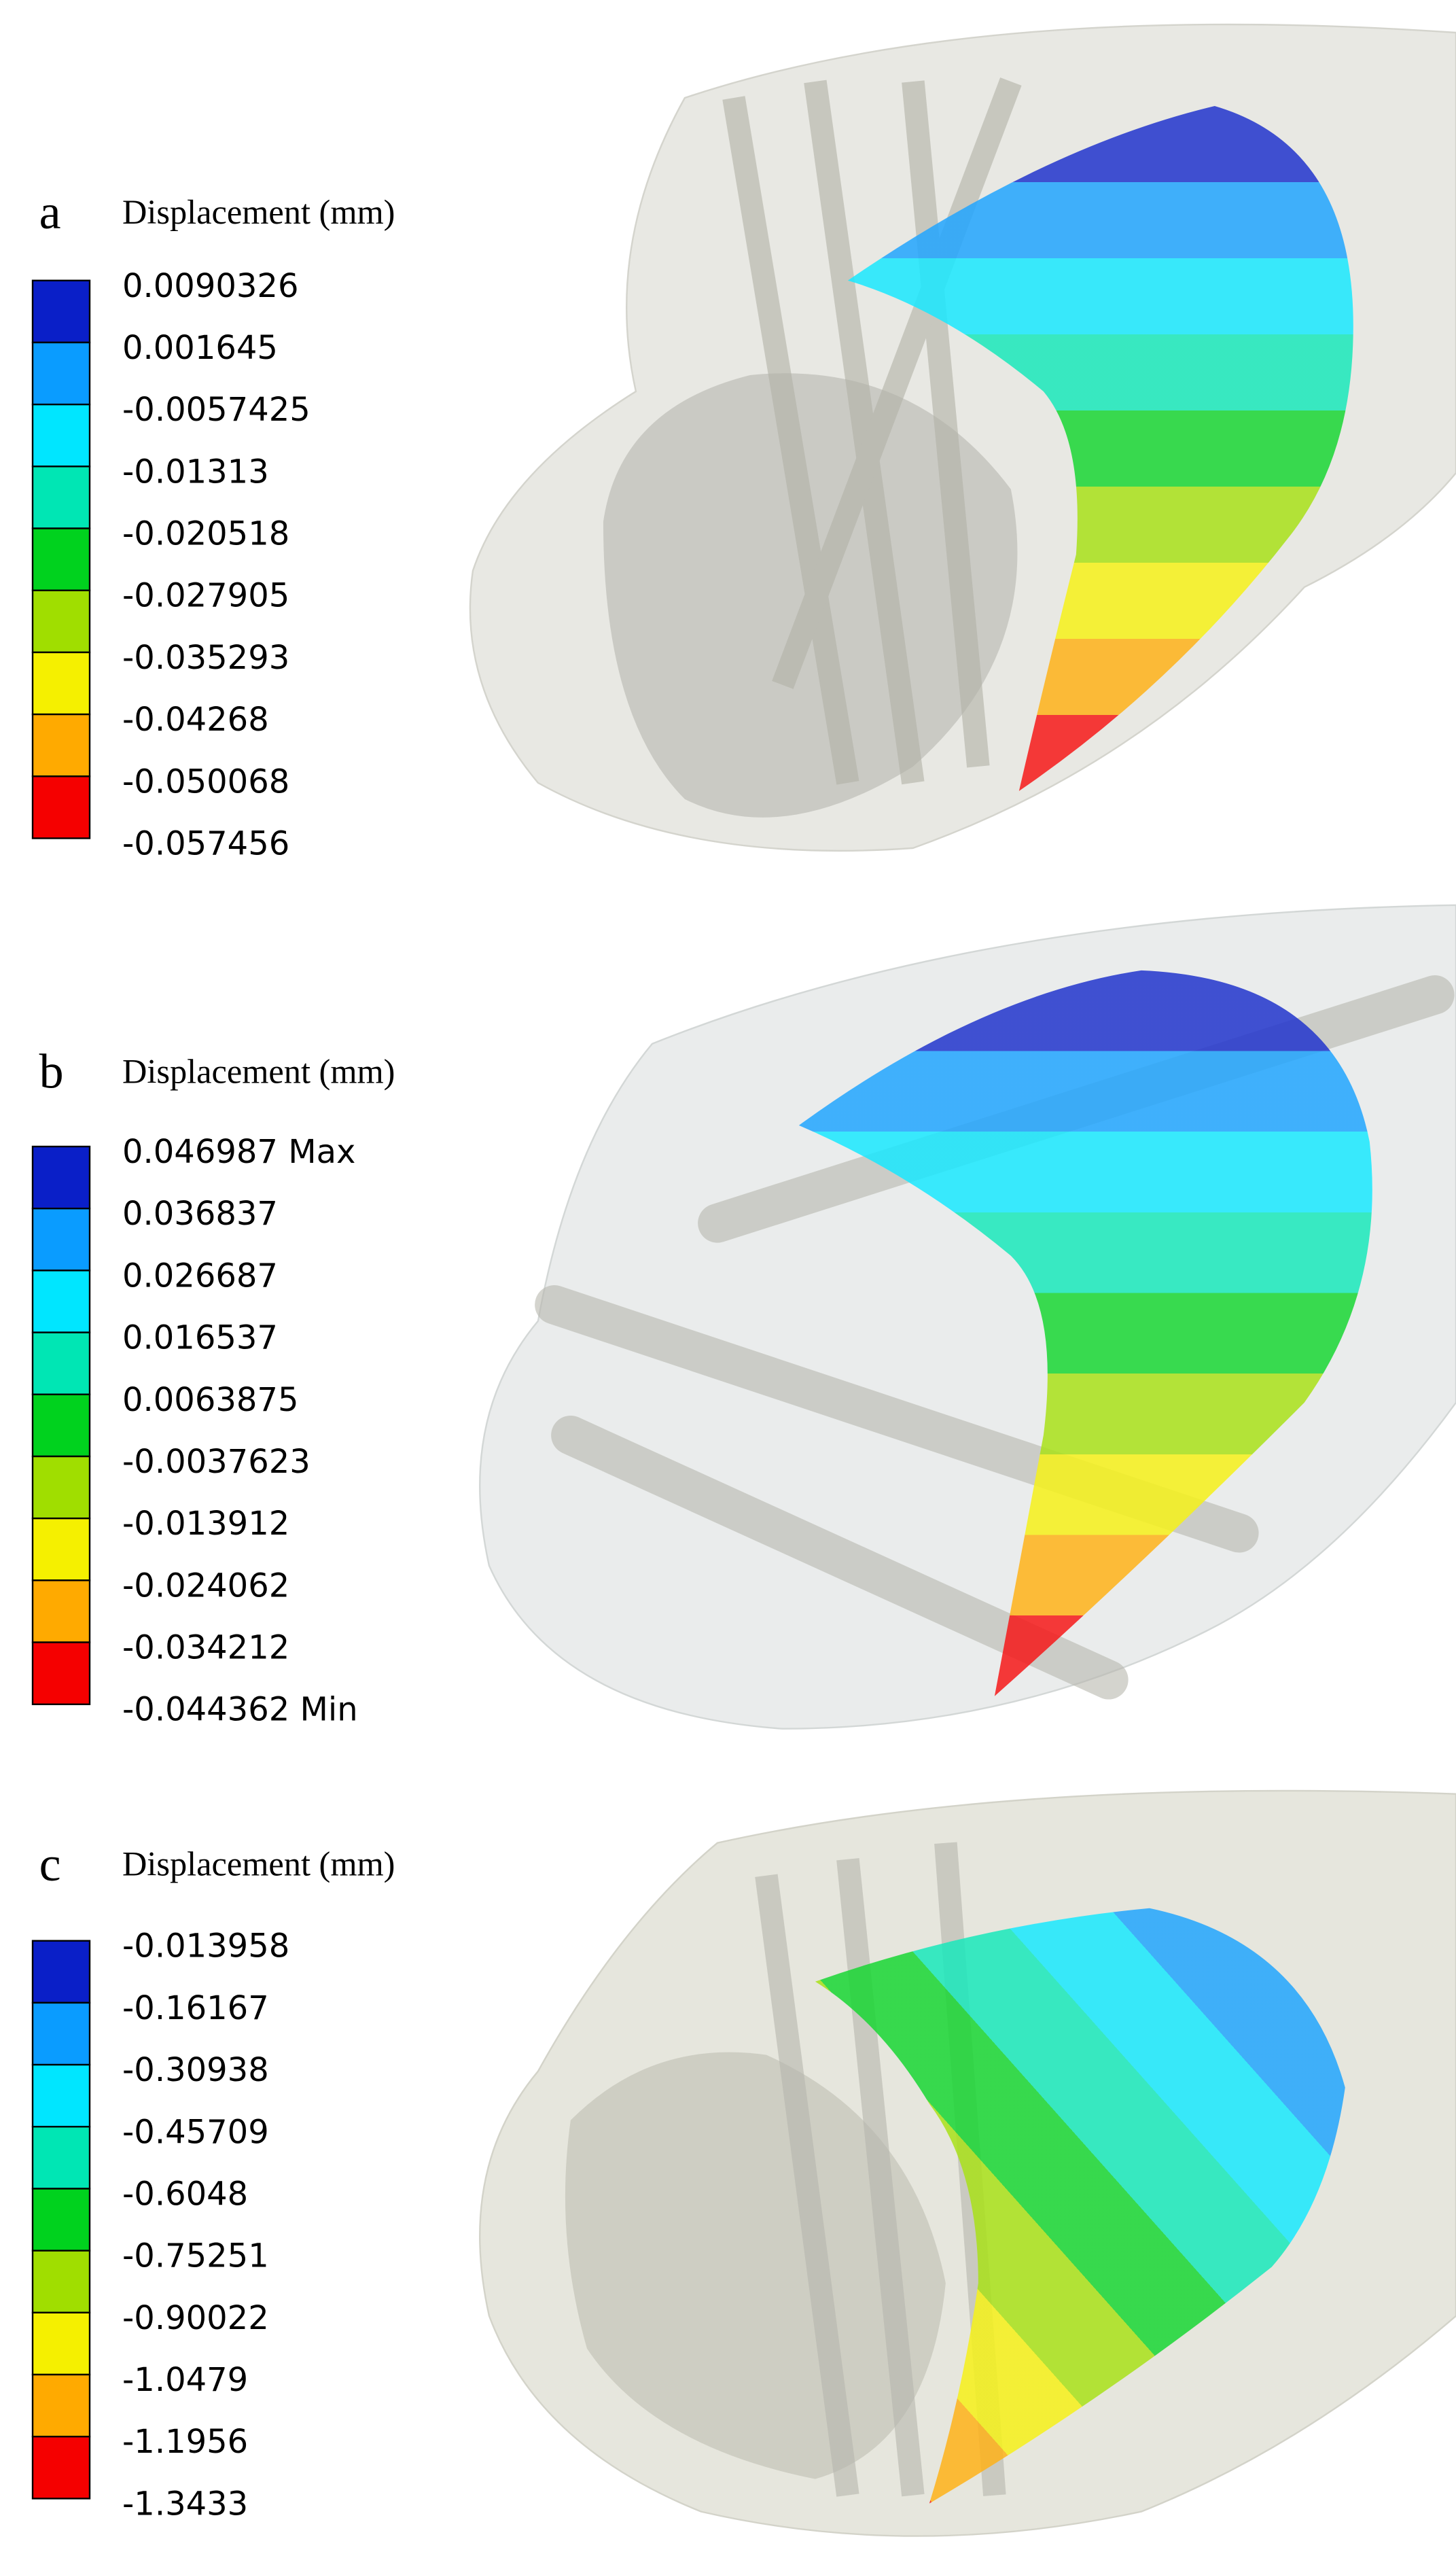 The height and width of the screenshot is (2554, 1456). Describe the element at coordinates (206, 596) in the screenshot. I see `legend-value: -0.027905` at that location.